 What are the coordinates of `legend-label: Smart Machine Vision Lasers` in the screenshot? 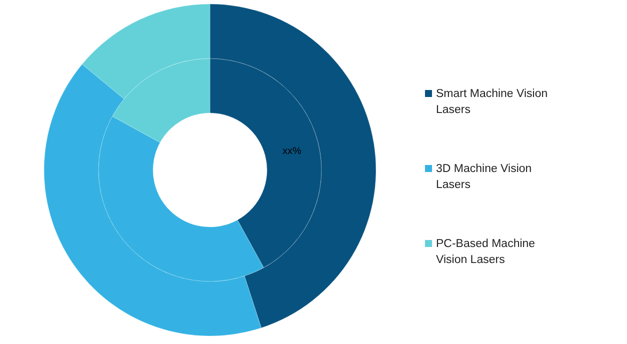 It's located at (492, 102).